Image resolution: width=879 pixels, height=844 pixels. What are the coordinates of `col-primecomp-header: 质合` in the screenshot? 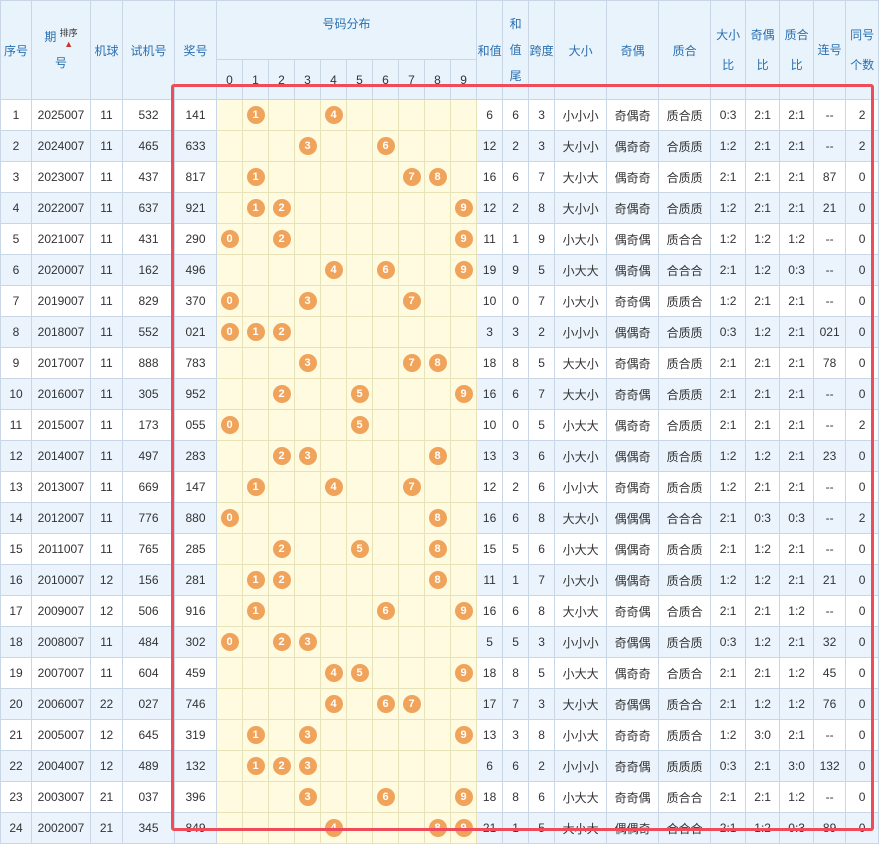 It's located at (685, 50).